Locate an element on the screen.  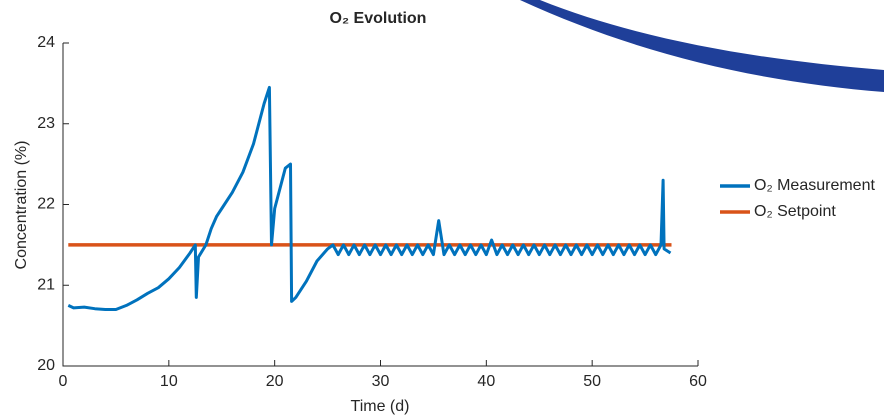
y-tick-label: 21 is located at coordinates (46, 284).